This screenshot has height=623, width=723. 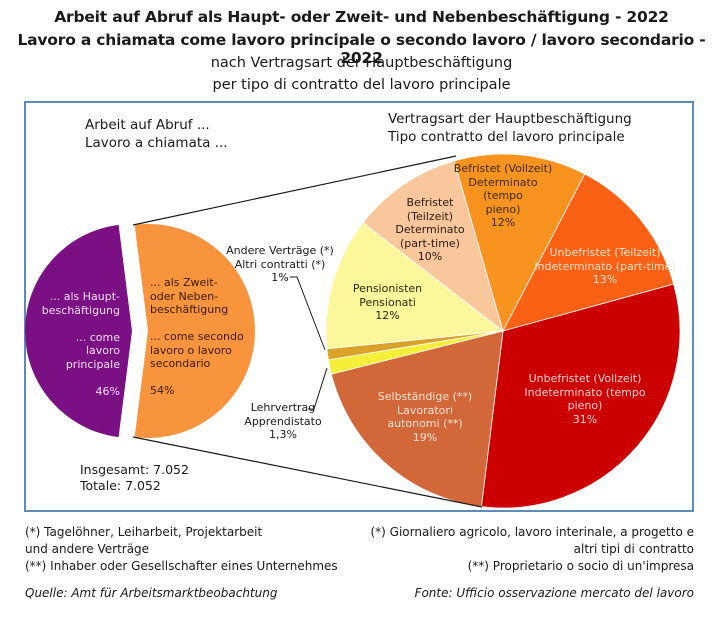 I want to click on connector-line-bottom, so click(x=307, y=472).